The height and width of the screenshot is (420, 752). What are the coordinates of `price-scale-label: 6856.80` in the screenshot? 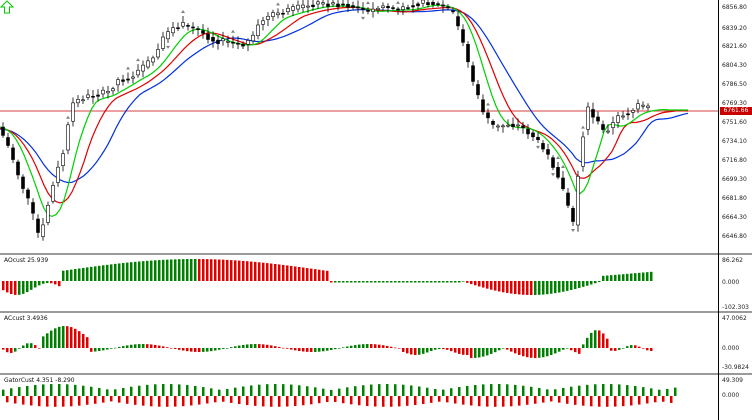 It's located at (734, 7).